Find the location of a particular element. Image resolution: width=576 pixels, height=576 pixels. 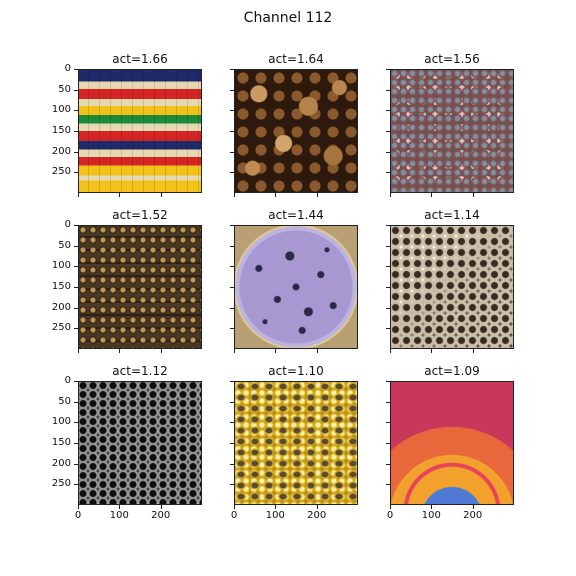

petri-dish-colonies-image is located at coordinates (296, 287).